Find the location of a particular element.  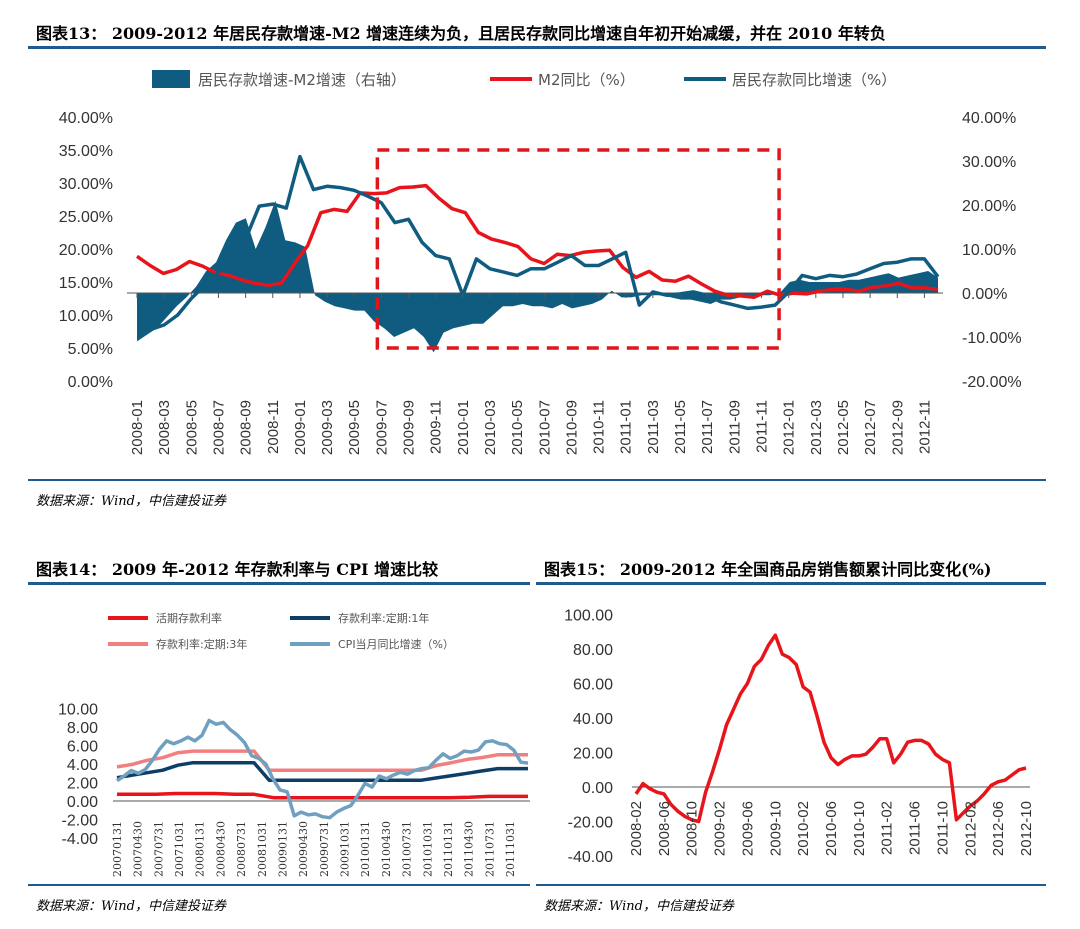

left-tick-label: 25.00% is located at coordinates (86, 217).